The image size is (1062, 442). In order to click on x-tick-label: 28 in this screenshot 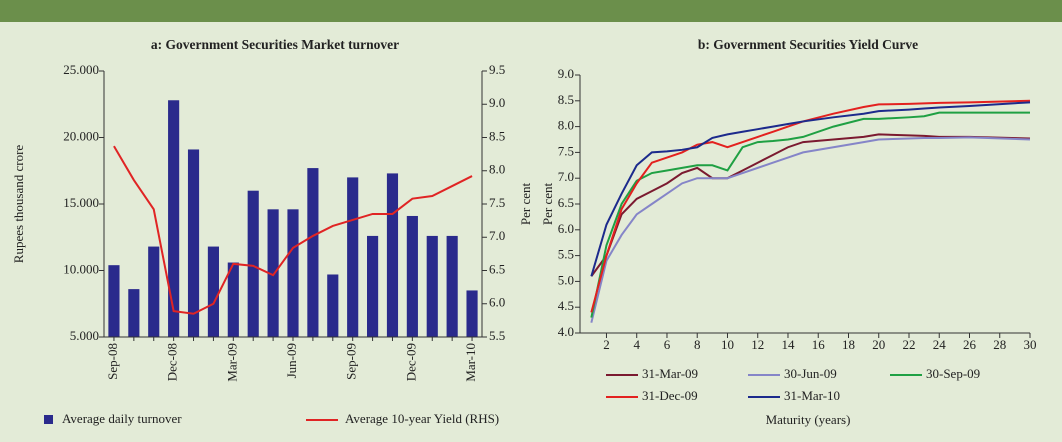, I will do `click(999, 344)`.